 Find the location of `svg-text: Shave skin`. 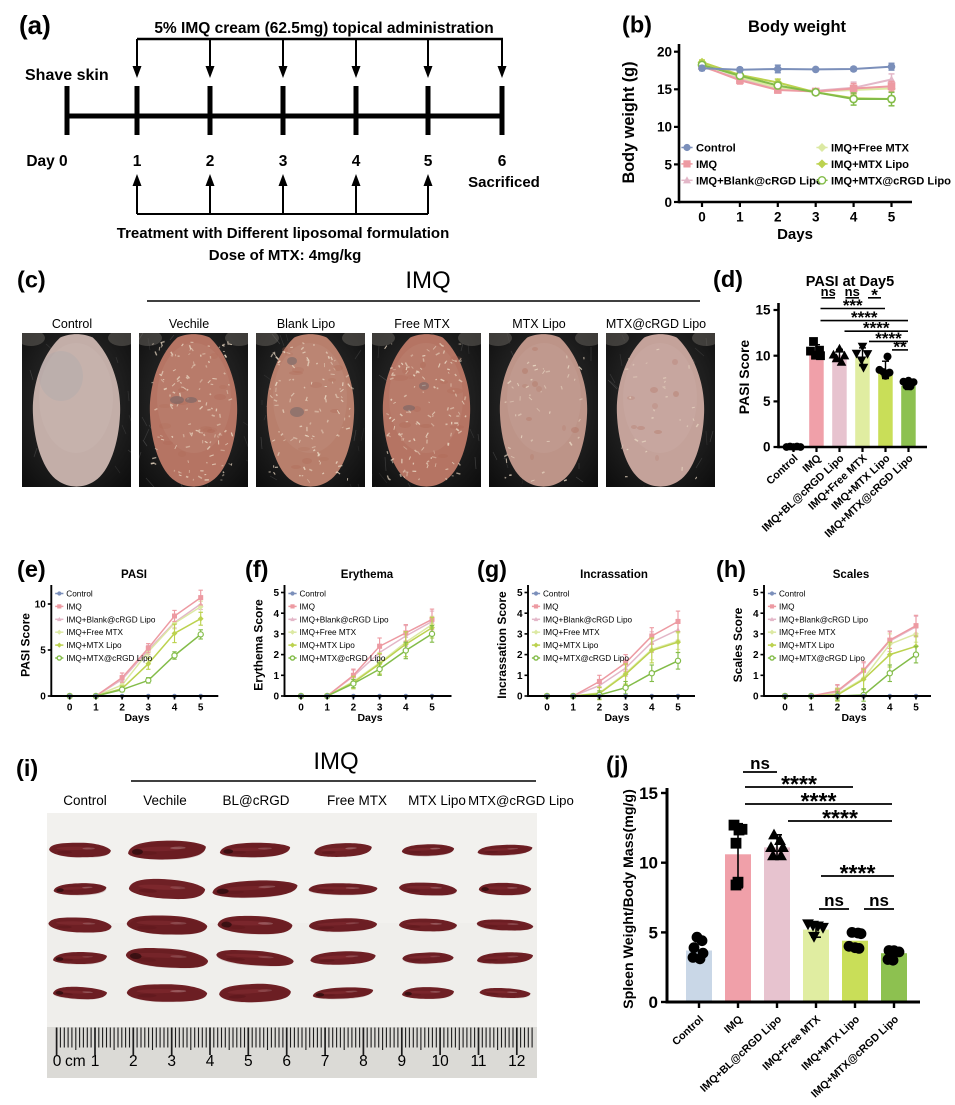

svg-text: Shave skin is located at coordinates (67, 75).